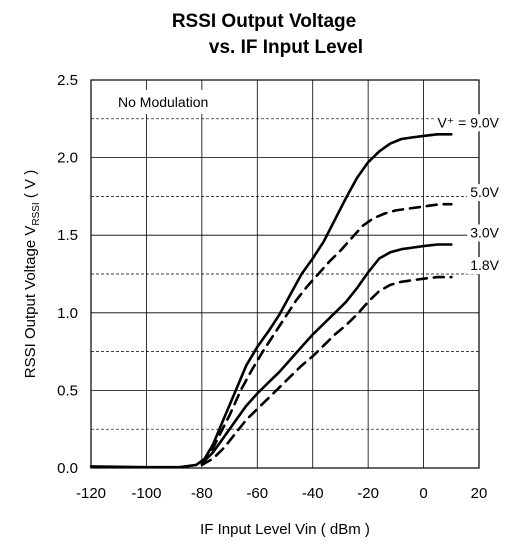 This screenshot has width=509, height=549. What do you see at coordinates (146, 493) in the screenshot?
I see `x-tick-label: -100` at bounding box center [146, 493].